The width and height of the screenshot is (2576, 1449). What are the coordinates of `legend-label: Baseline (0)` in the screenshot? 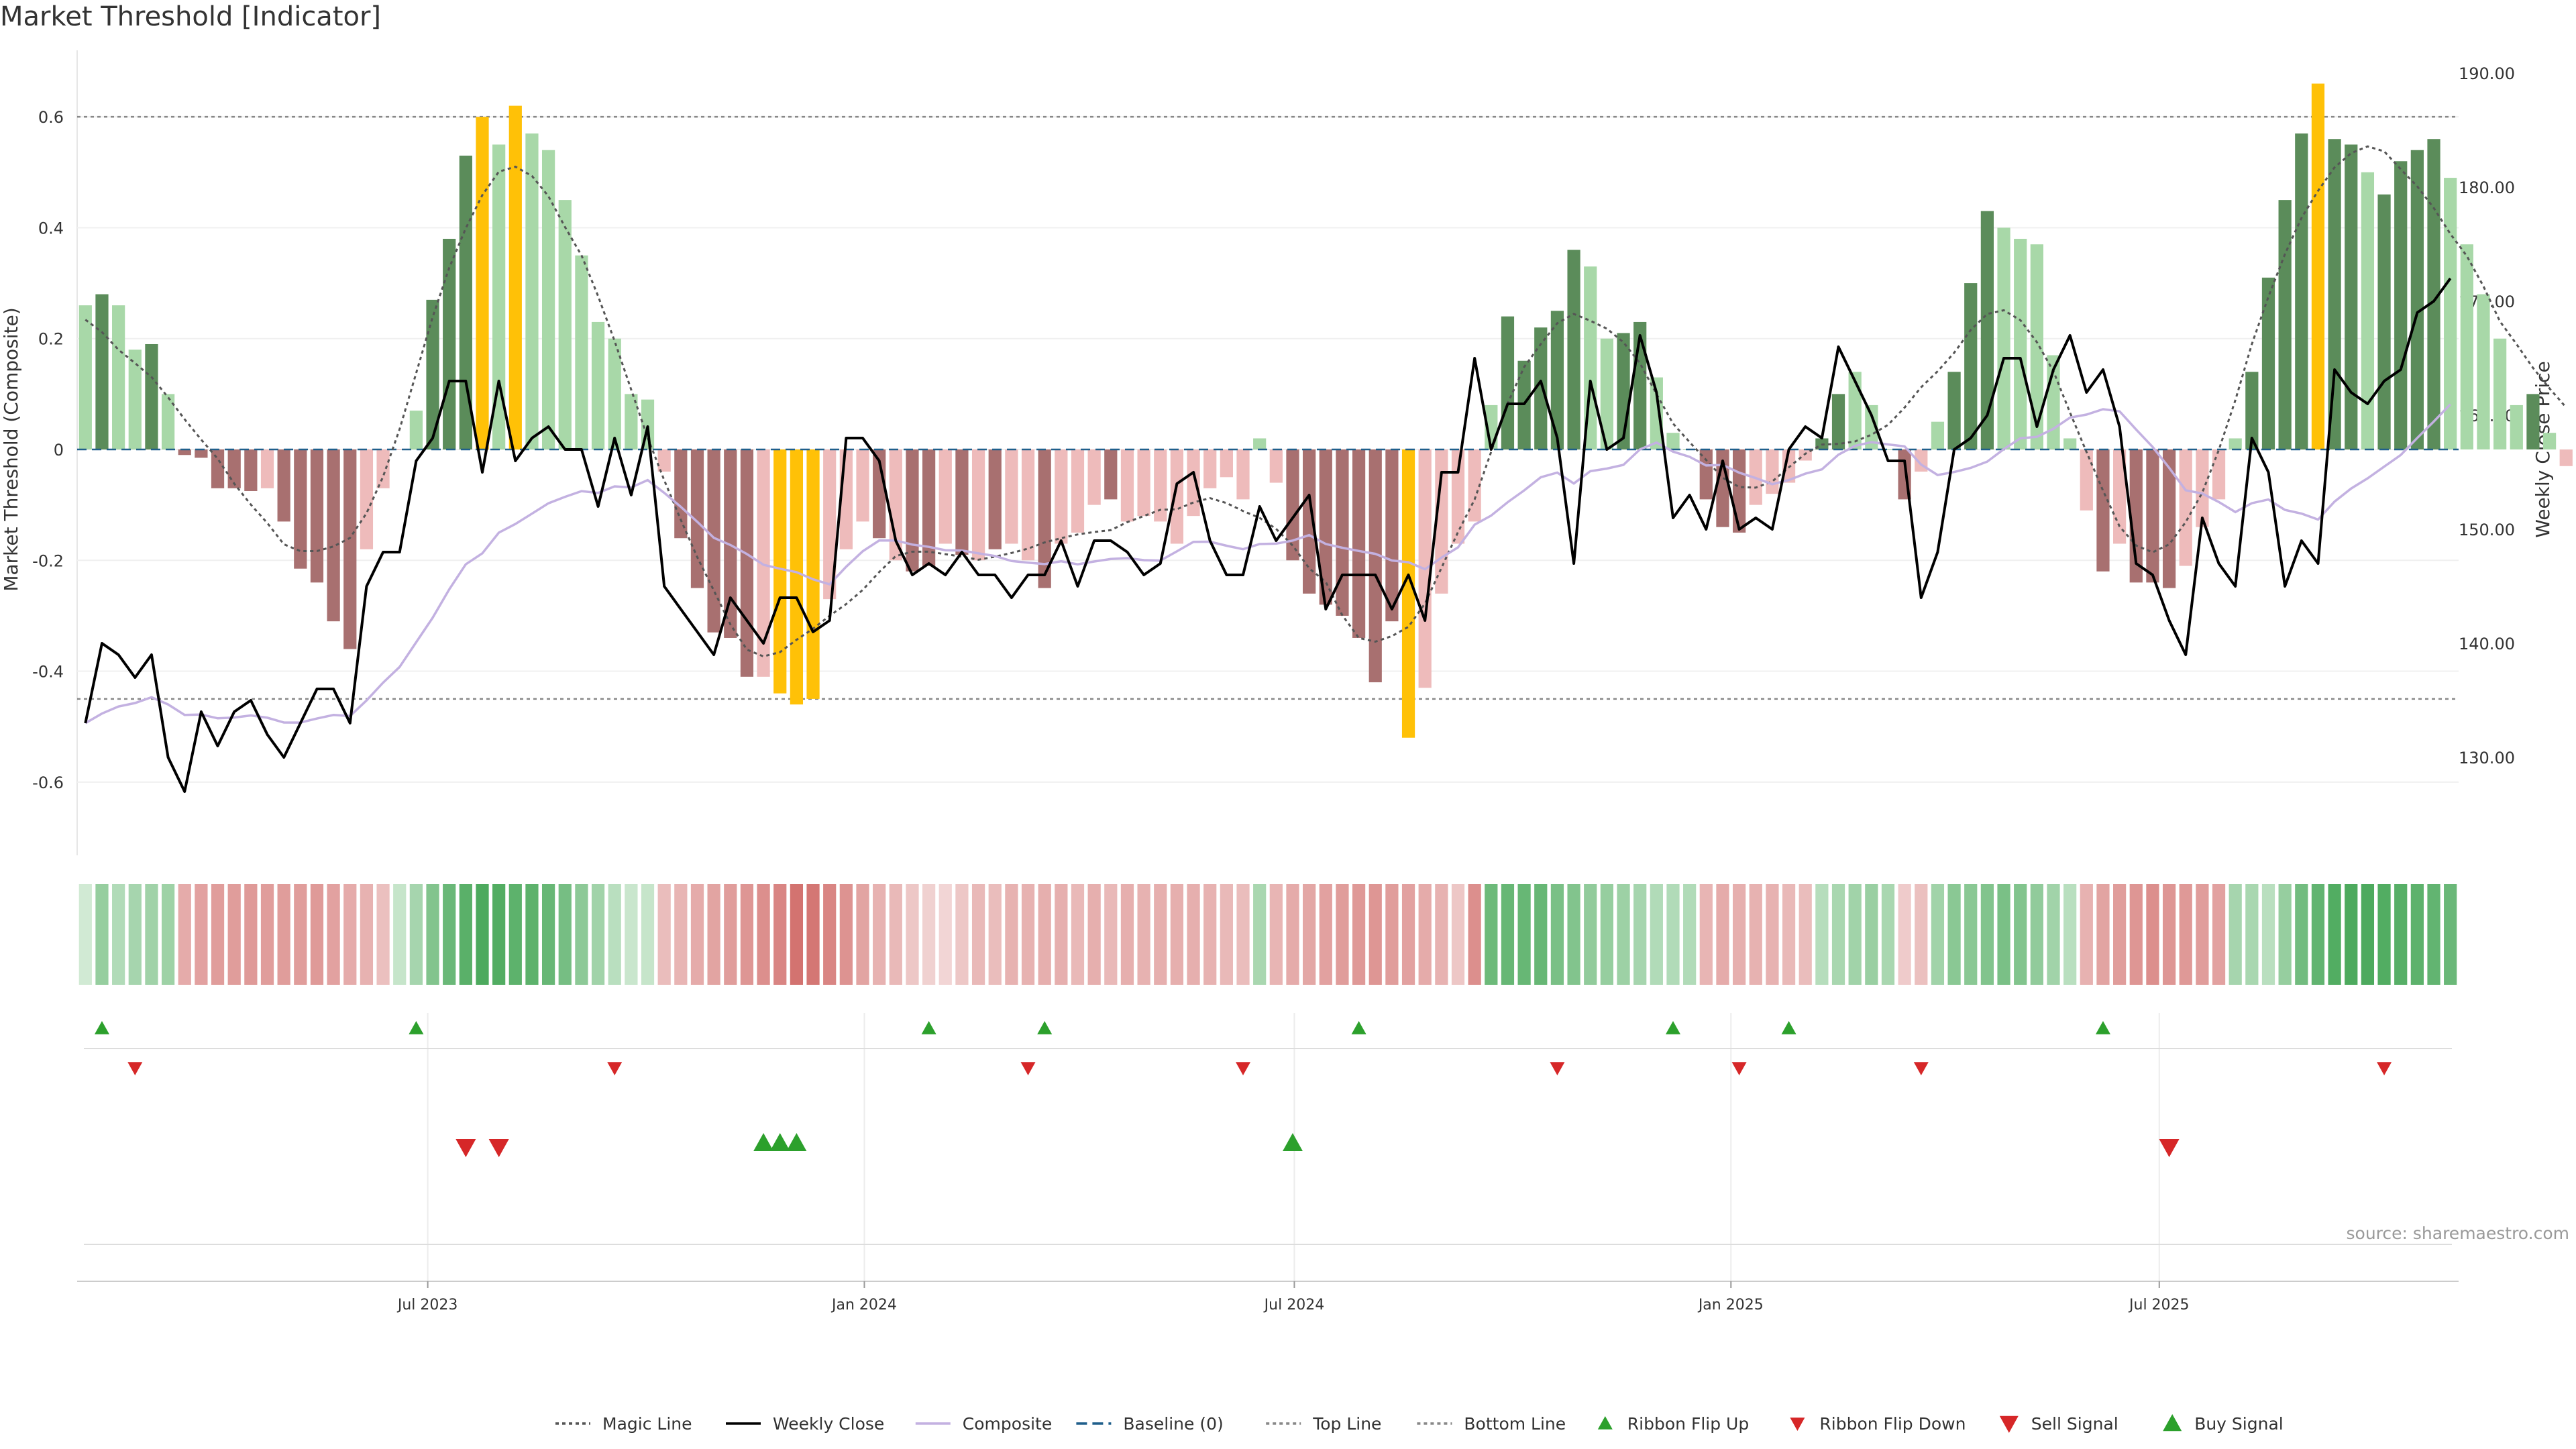 It's located at (1173, 1424).